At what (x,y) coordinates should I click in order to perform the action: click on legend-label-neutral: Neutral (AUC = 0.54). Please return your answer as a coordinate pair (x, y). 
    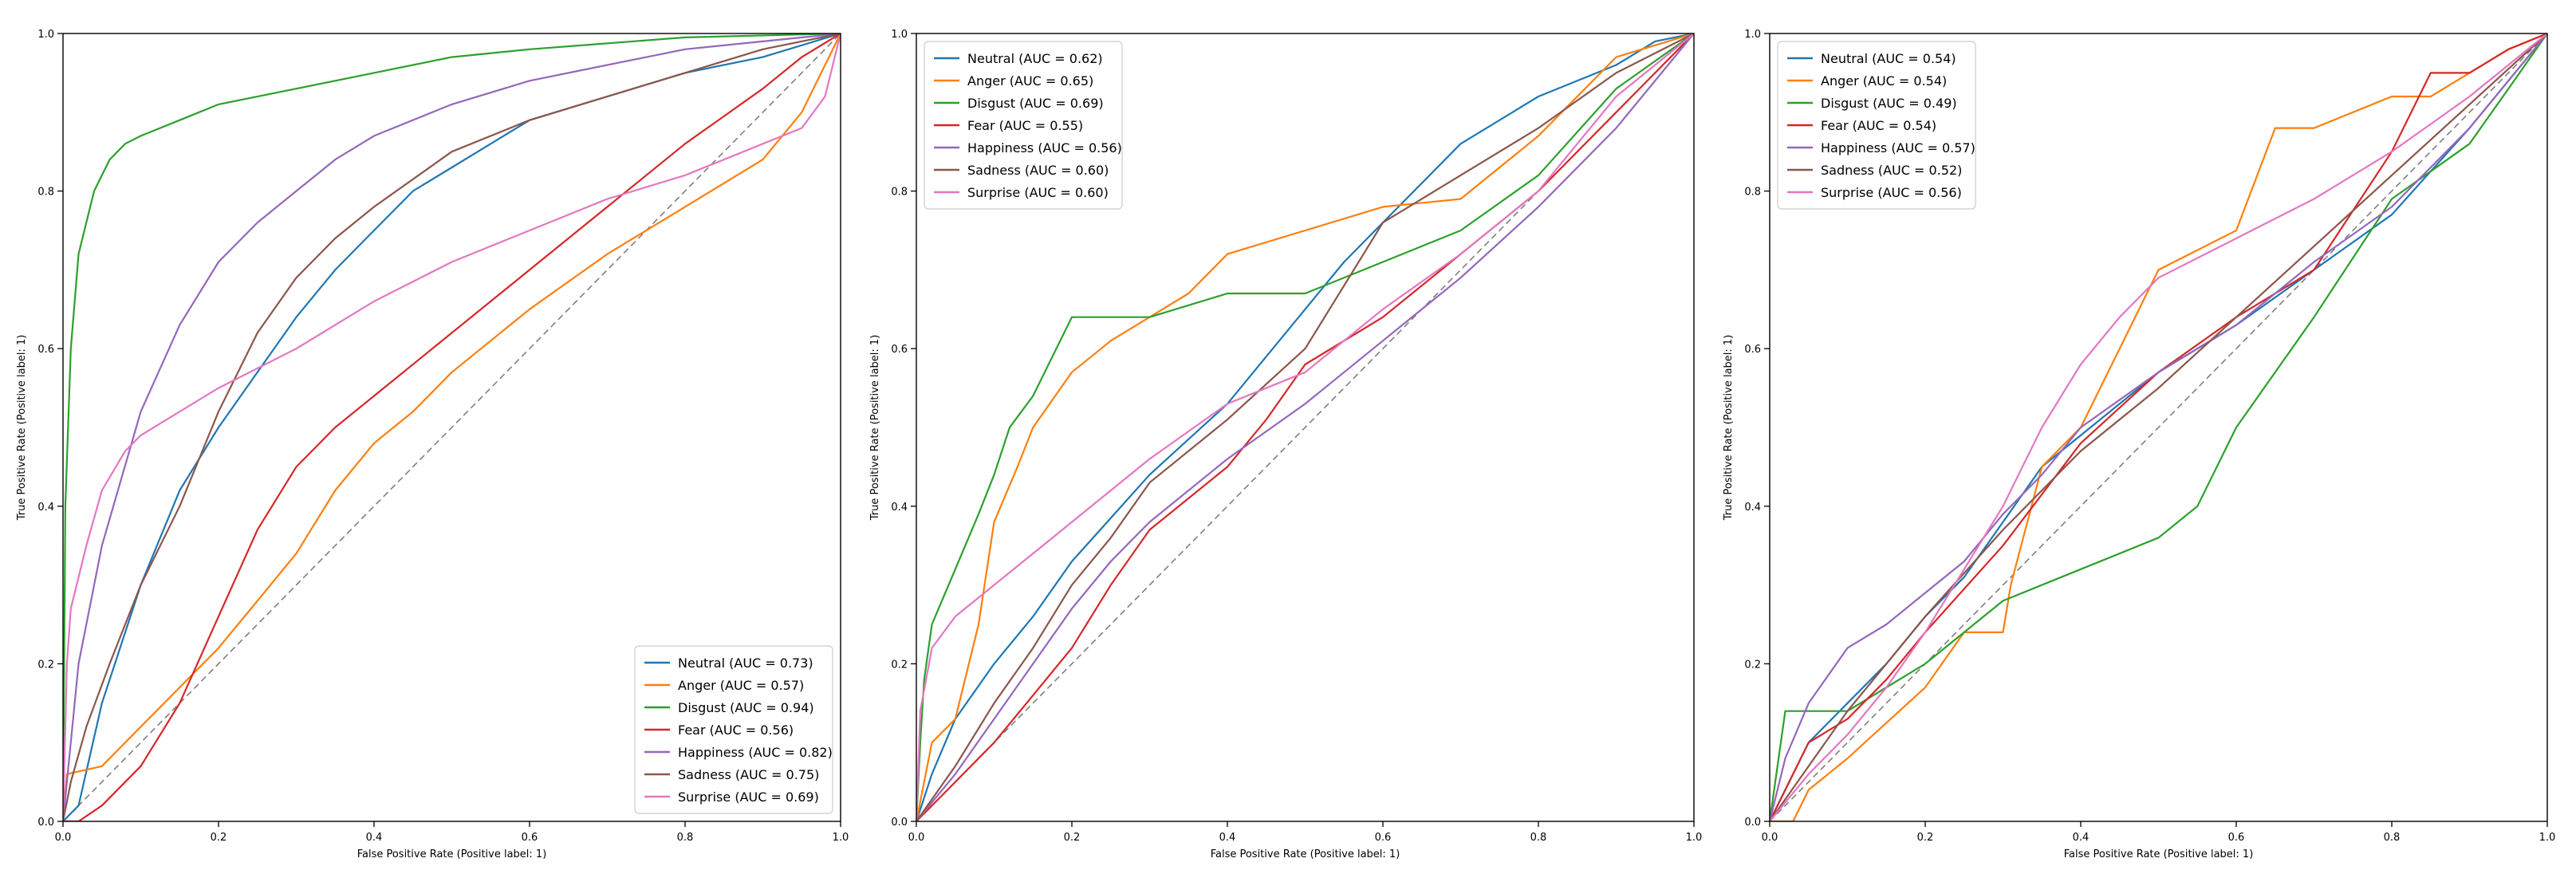
    Looking at the image, I should click on (1888, 58).